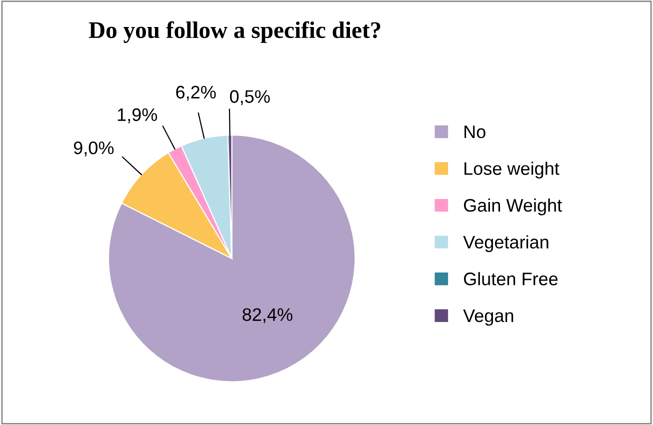  What do you see at coordinates (250, 98) in the screenshot?
I see `data-label: 0,5%` at bounding box center [250, 98].